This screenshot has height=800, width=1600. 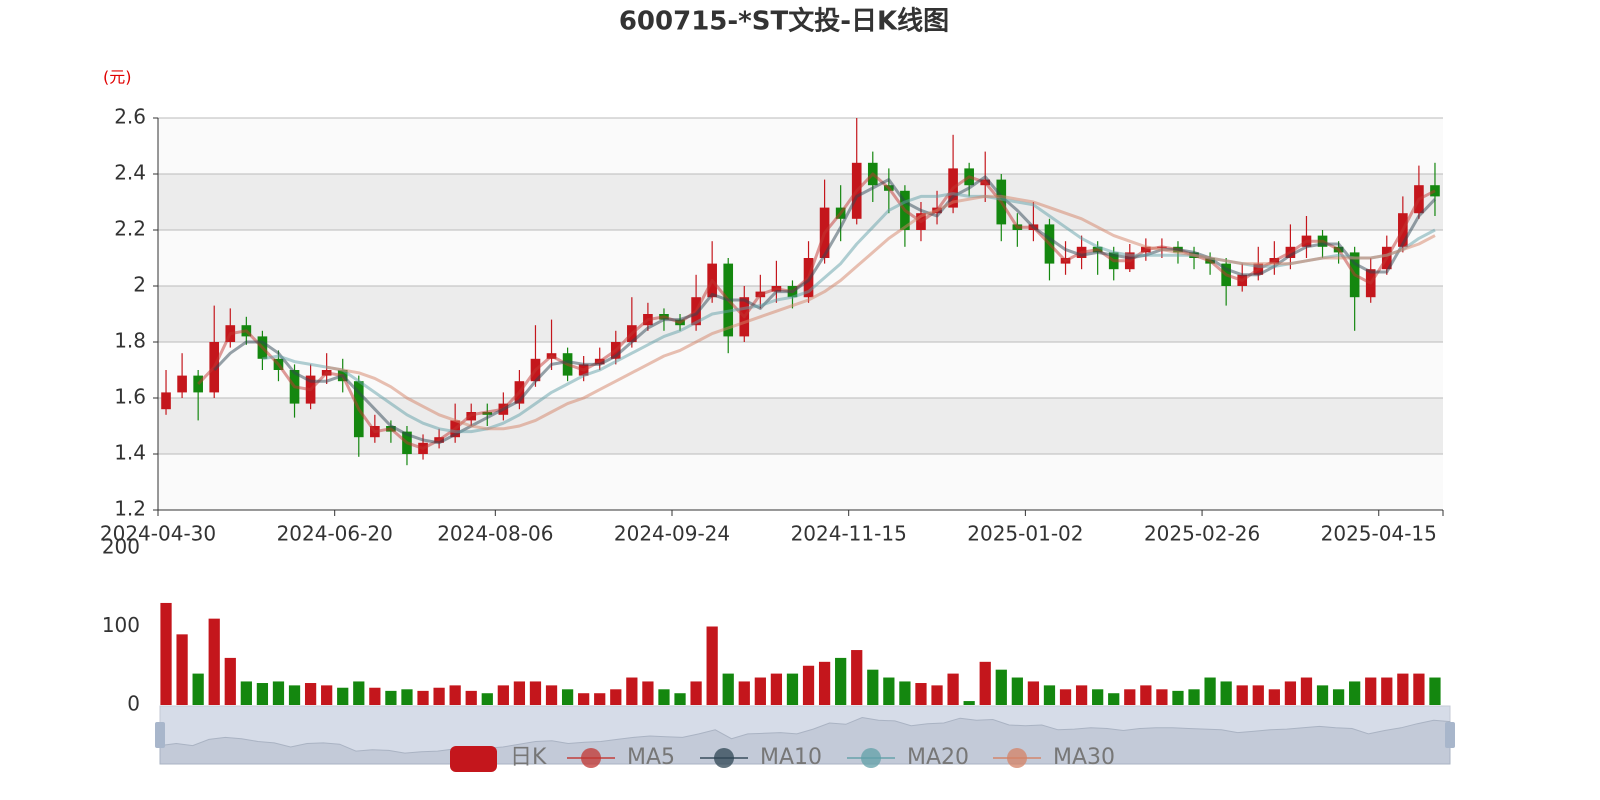 What do you see at coordinates (182, 384) in the screenshot?
I see `candle-body` at bounding box center [182, 384].